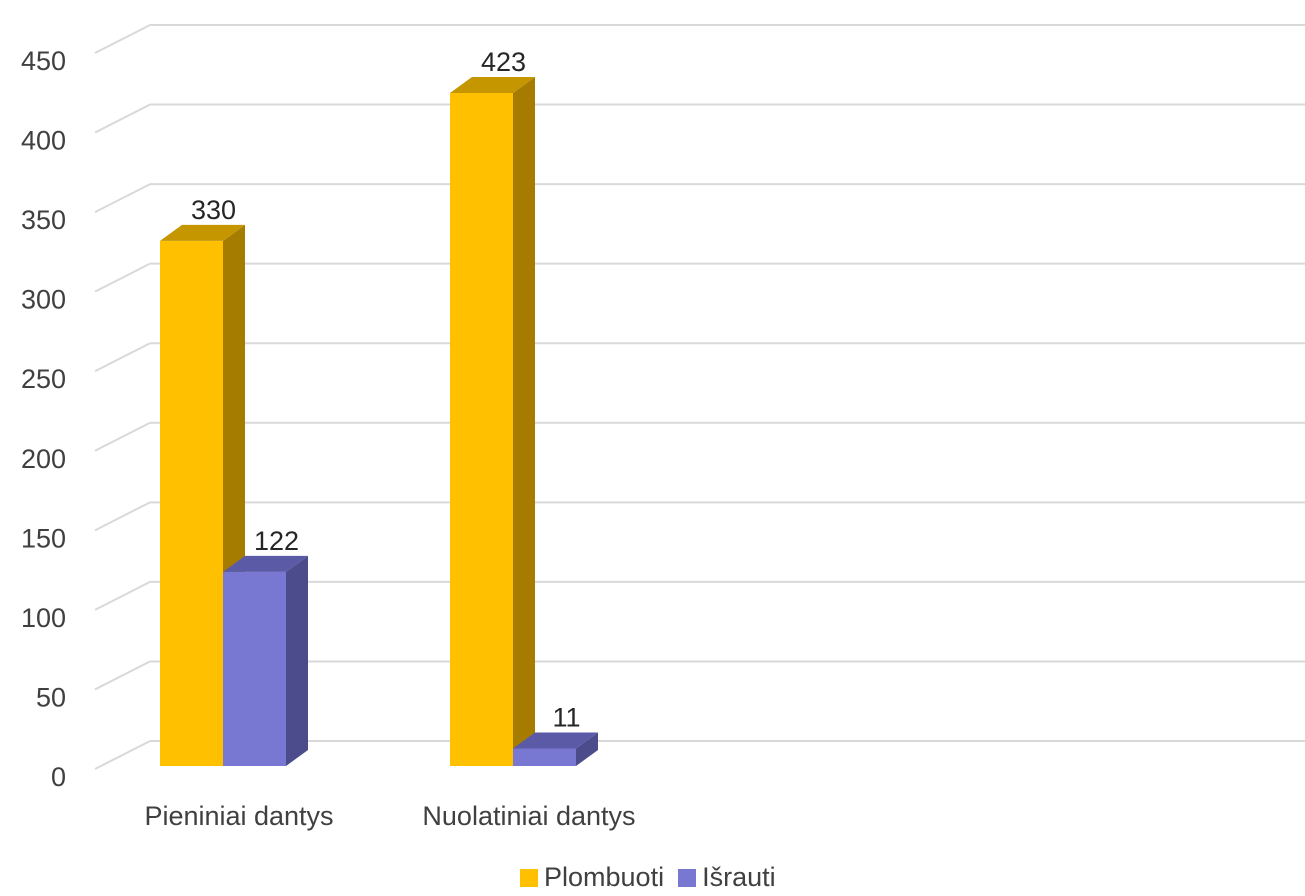 The height and width of the screenshot is (896, 1305). I want to click on y-tick-label: 0, so click(58, 777).